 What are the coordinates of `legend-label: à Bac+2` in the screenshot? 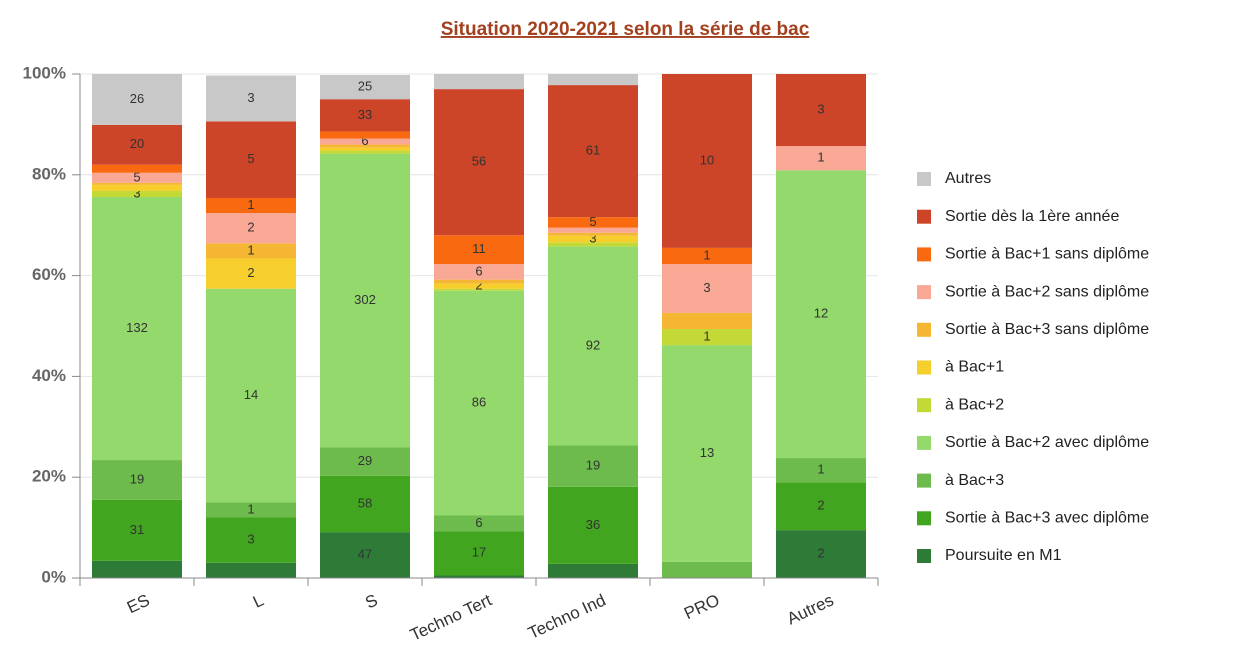 It's located at (974, 404).